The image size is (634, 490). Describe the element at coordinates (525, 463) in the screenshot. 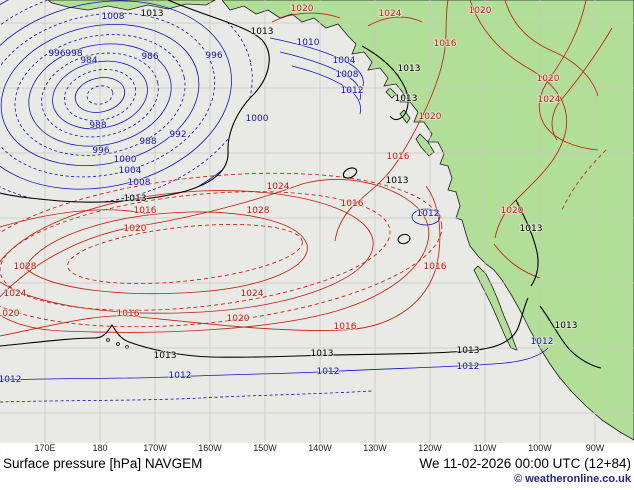

I see `valid-datetime: We 11-02-2026 00:00 UTC (12+84)` at that location.